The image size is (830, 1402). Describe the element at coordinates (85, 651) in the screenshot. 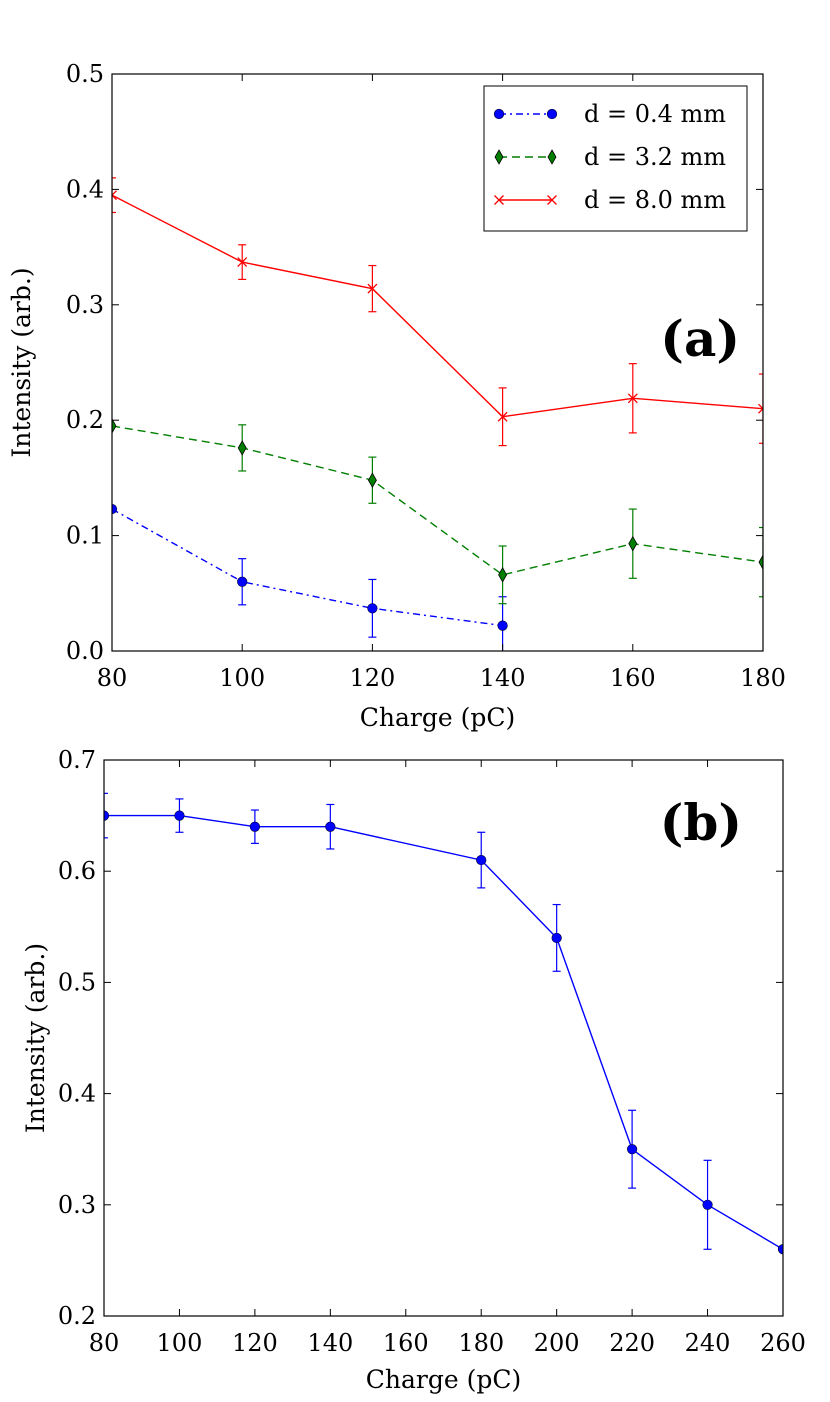

I see `y-tick-label-0: 0.0` at that location.